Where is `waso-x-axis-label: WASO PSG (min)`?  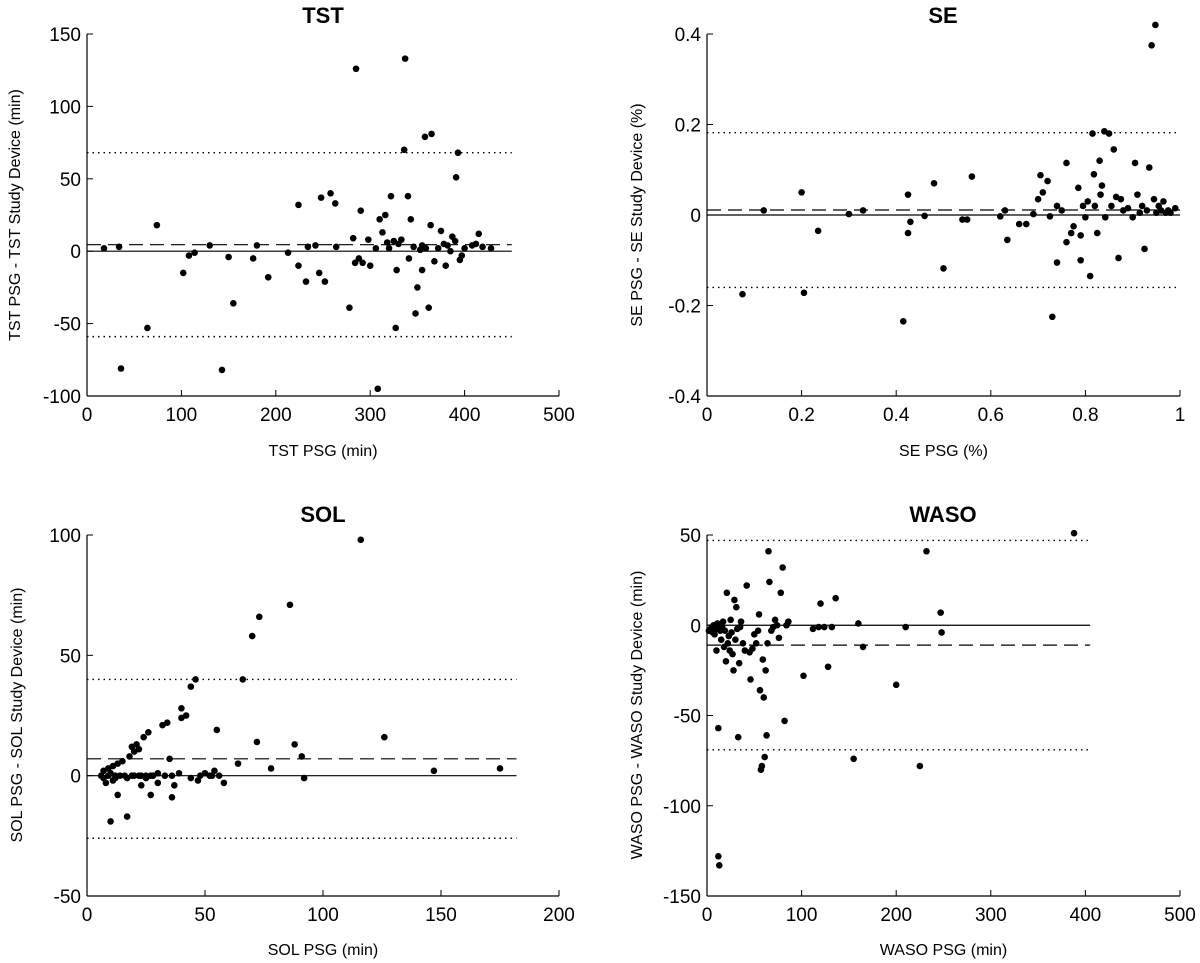
waso-x-axis-label: WASO PSG (min) is located at coordinates (943, 950).